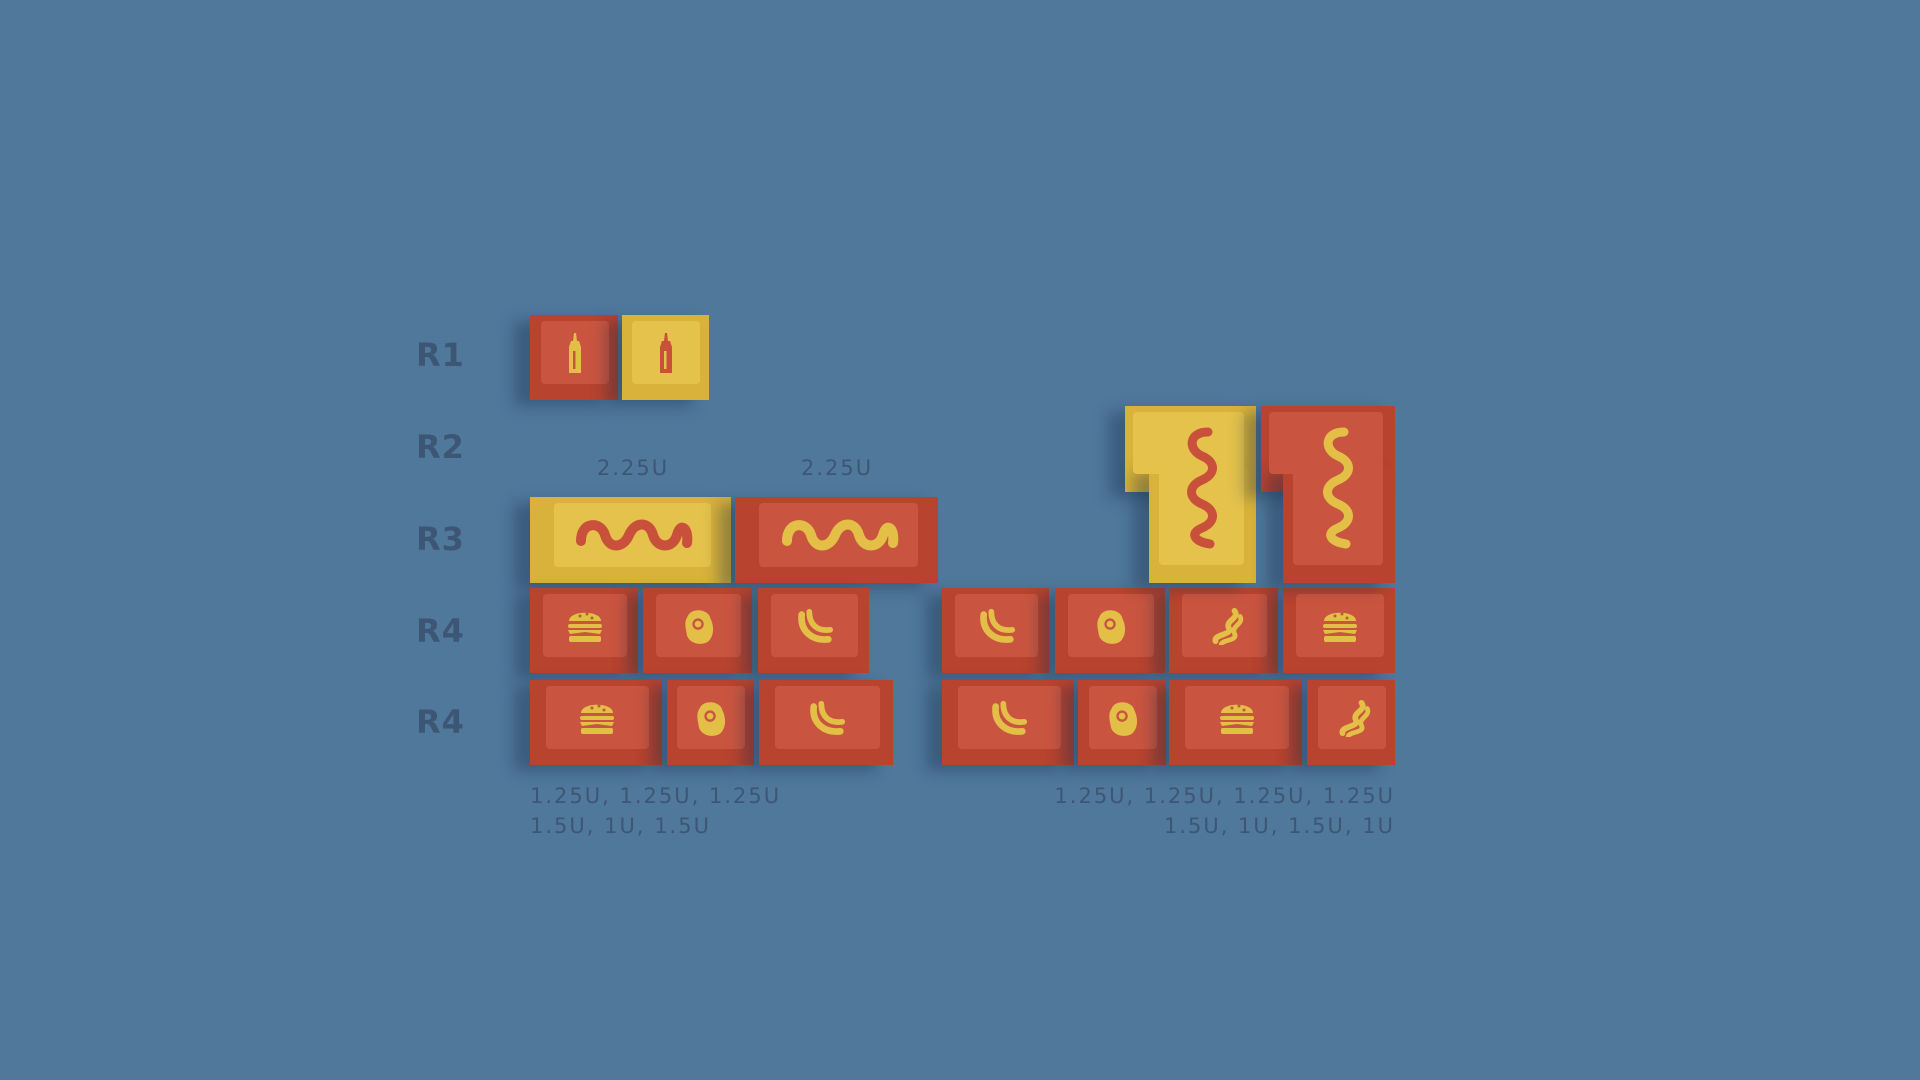 The image size is (1920, 1080). I want to click on size-label-r3-left: 2.25U, so click(633, 468).